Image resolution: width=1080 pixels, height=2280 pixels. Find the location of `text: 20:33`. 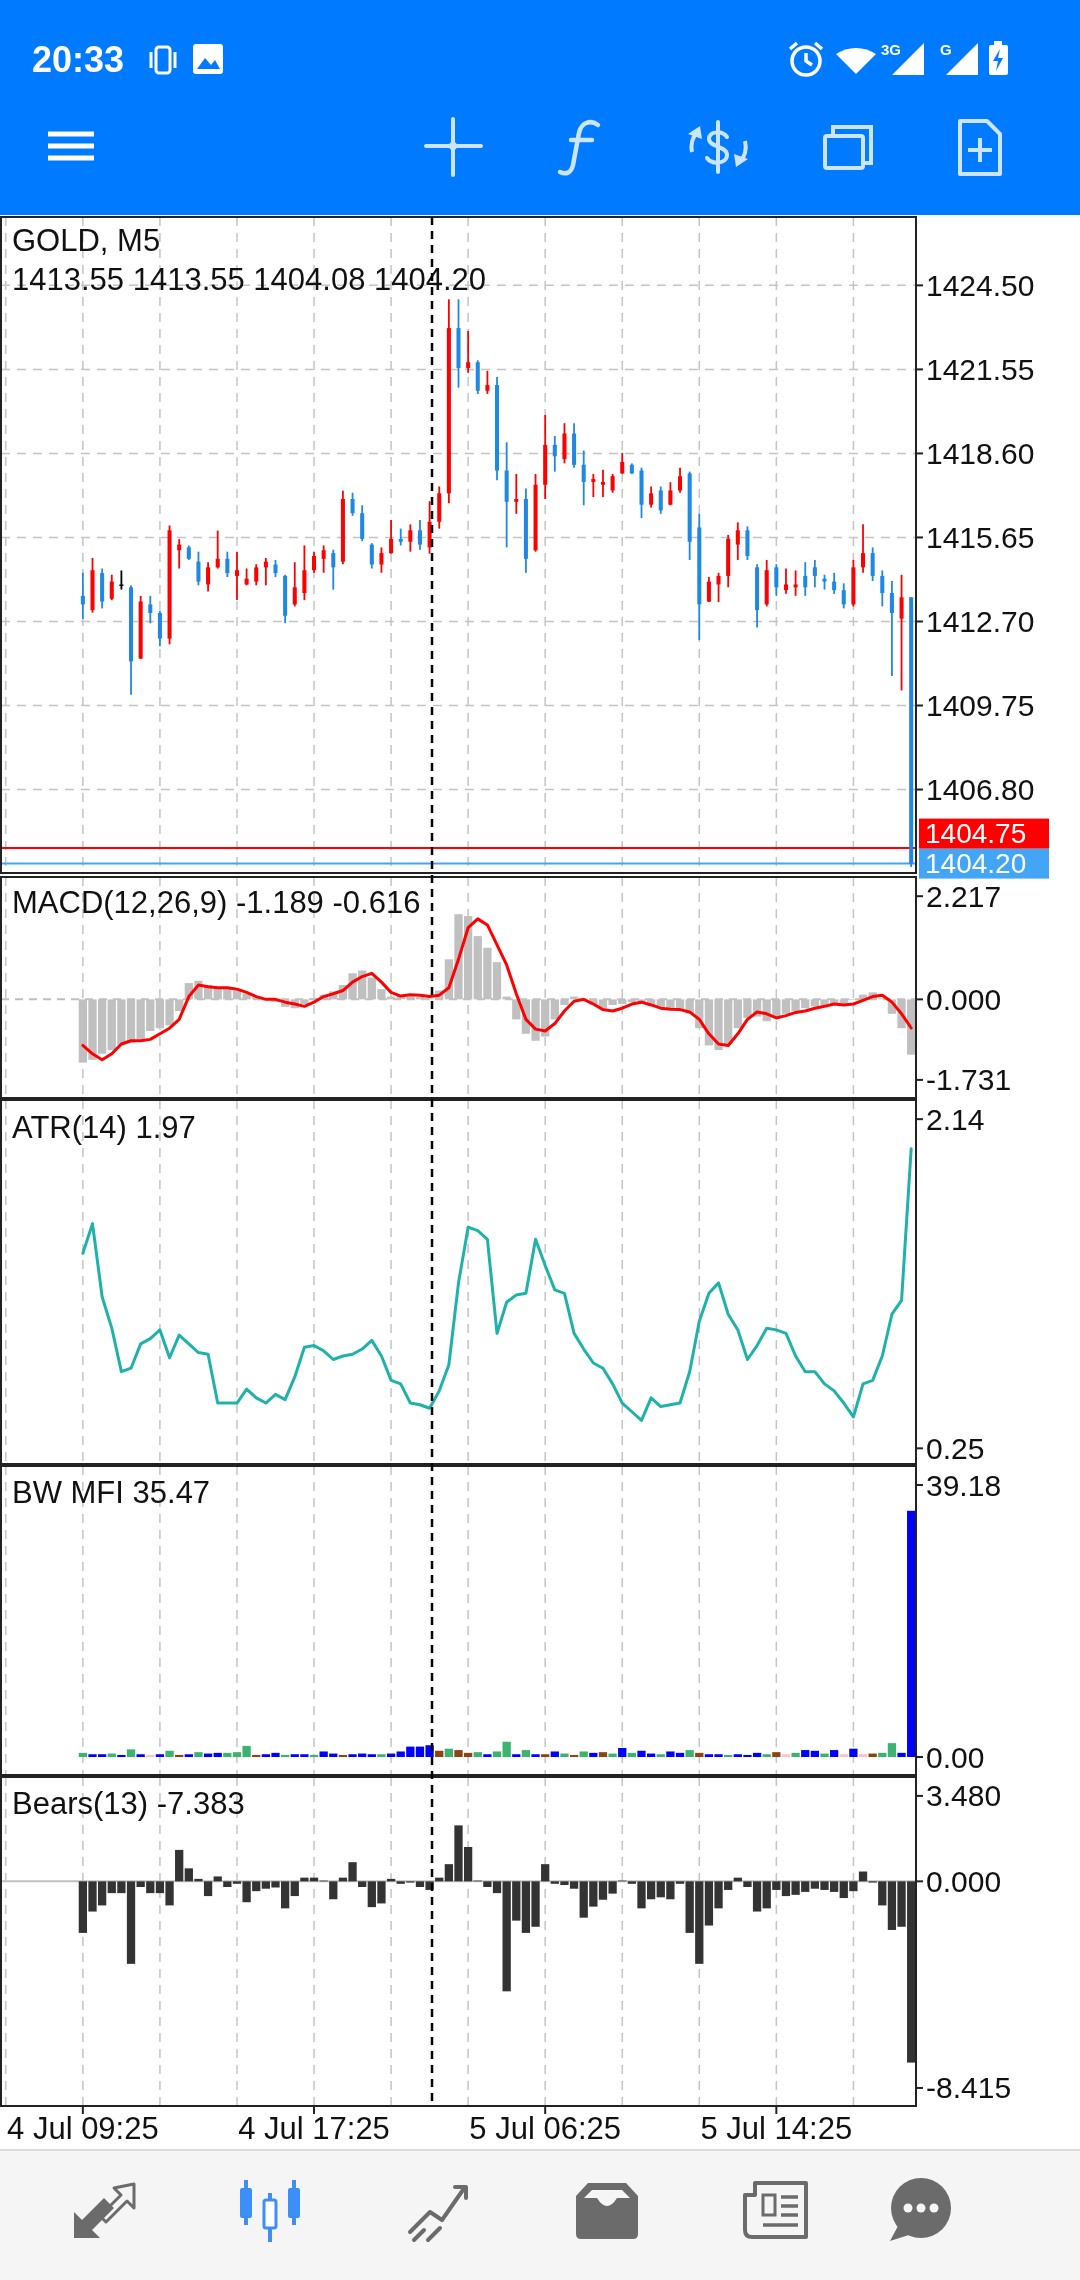

text: 20:33 is located at coordinates (78, 59).